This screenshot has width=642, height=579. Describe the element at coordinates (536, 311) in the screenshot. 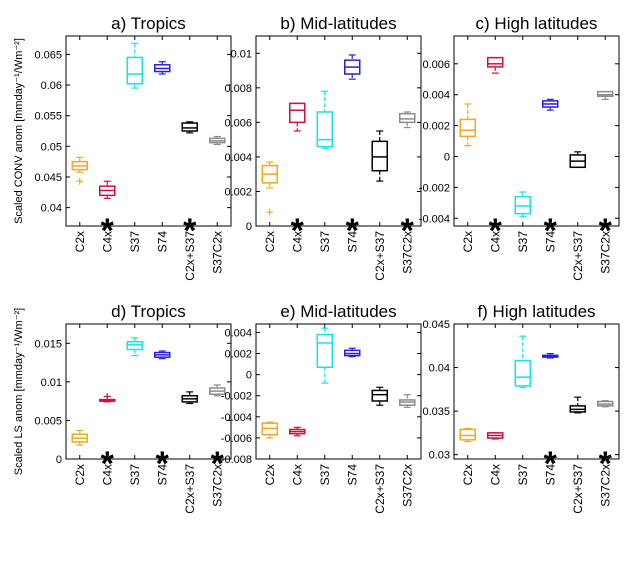

I see `panel-title: f) High latitudes` at that location.